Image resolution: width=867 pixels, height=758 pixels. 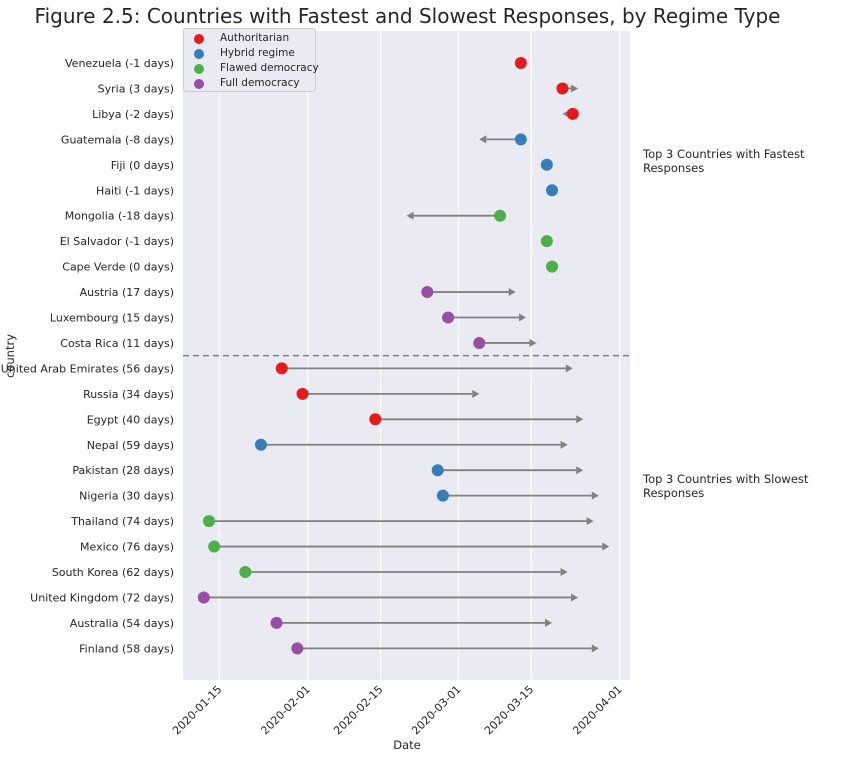 What do you see at coordinates (119, 216) in the screenshot?
I see `y-tick-label: Mongolia (-18 days)` at bounding box center [119, 216].